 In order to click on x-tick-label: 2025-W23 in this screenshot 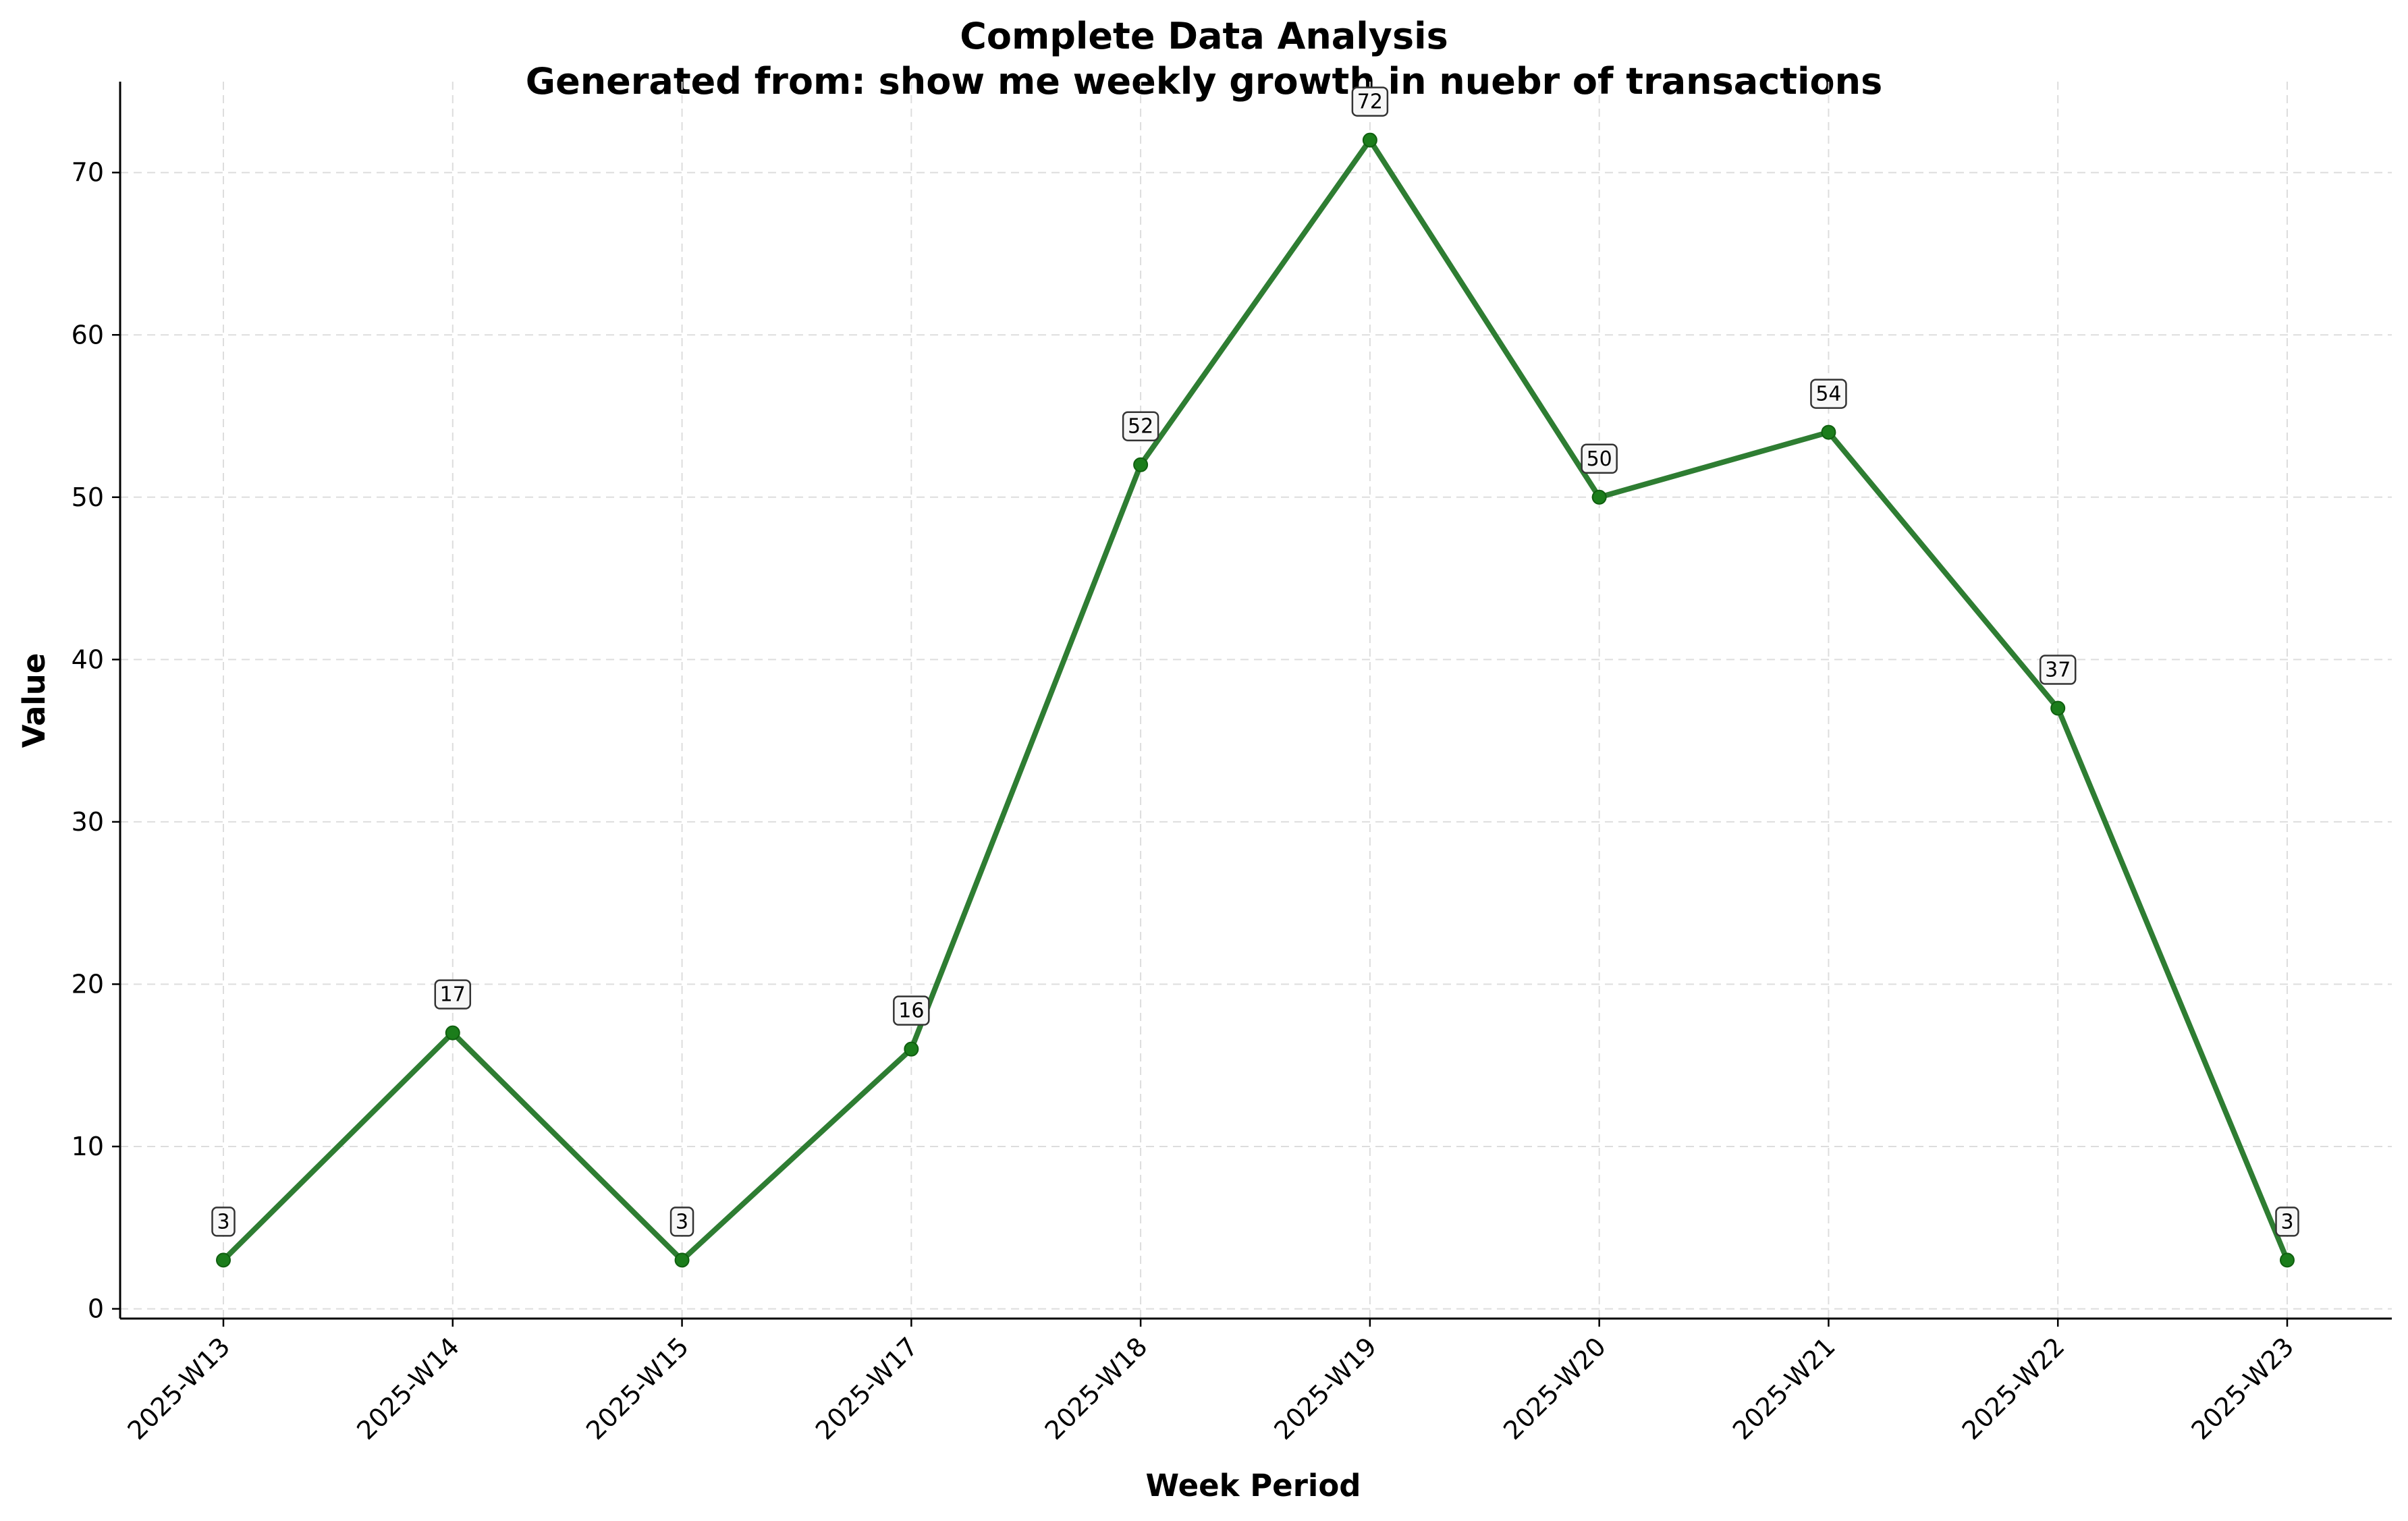, I will do `click(2242, 1388)`.